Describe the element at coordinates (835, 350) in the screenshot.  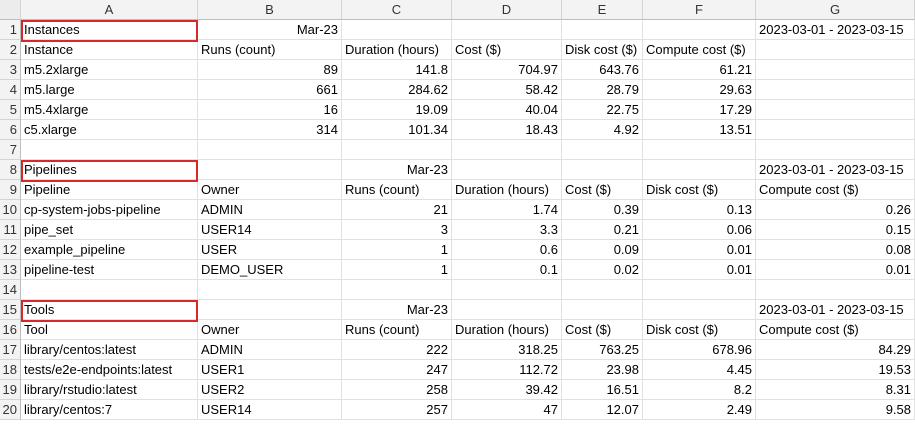
I see `cell-g17: 84.29` at that location.